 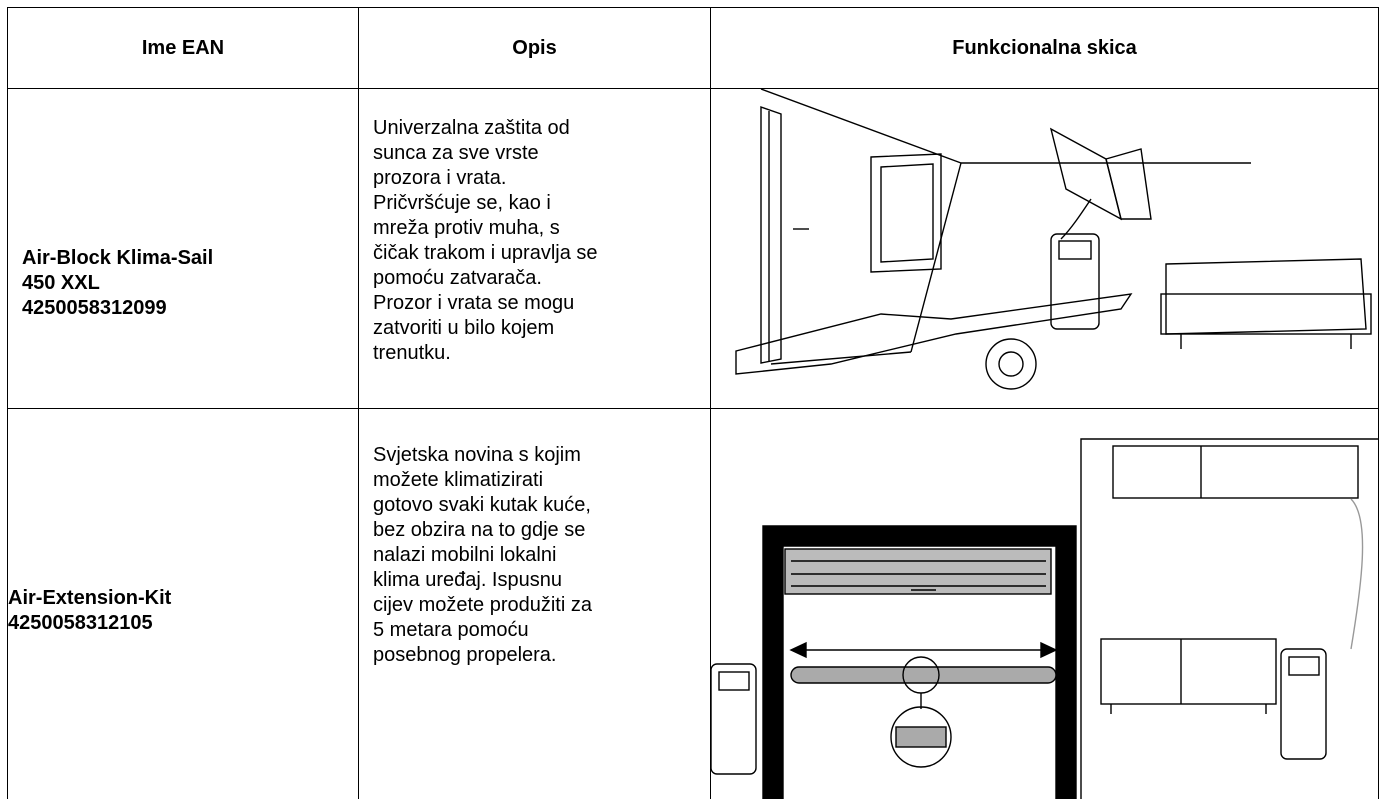 I want to click on header-cell: Ime EAN, so click(x=183, y=48).